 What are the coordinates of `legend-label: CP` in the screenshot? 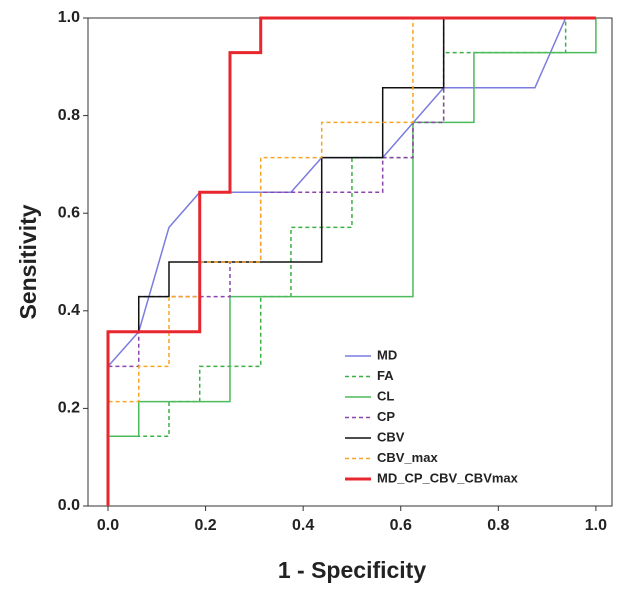 It's located at (386, 416).